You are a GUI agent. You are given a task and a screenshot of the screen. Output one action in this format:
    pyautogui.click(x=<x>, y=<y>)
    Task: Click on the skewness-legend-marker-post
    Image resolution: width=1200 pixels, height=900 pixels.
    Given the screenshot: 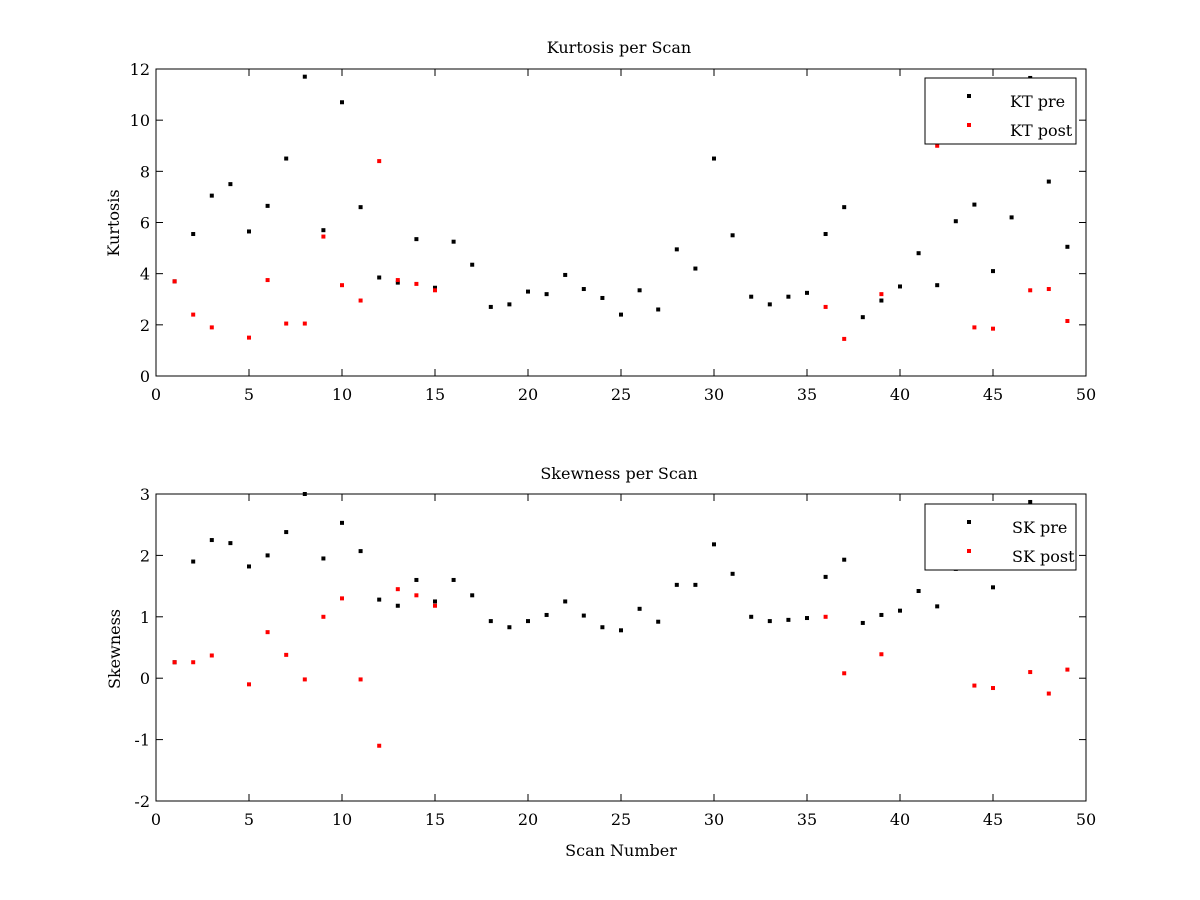 What is the action you would take?
    pyautogui.click(x=969, y=551)
    